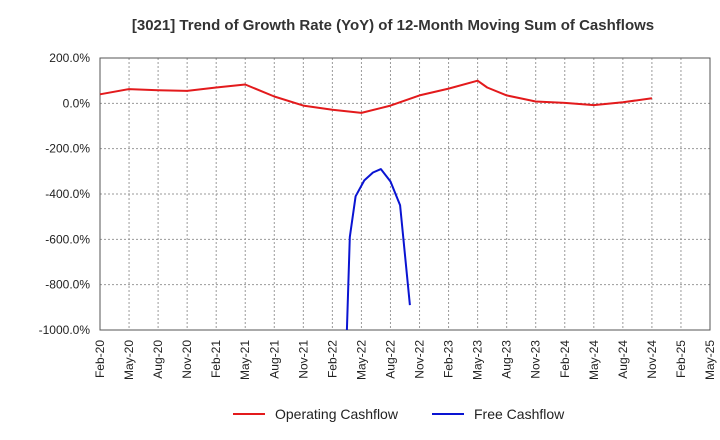 The width and height of the screenshot is (720, 440). Describe the element at coordinates (337, 414) in the screenshot. I see `legend-label-operating-cashflow: Operating Cashflow` at that location.